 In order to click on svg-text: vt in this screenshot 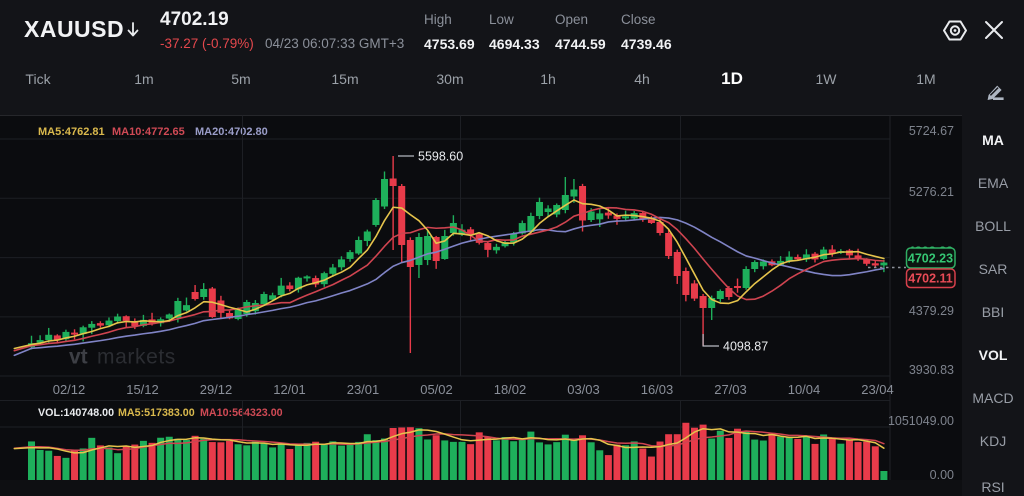, I will do `click(78, 357)`.